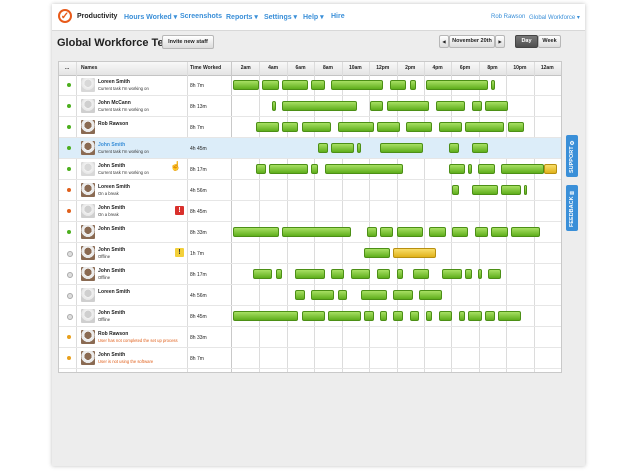  I want to click on workspace-menu: Global Workforce ▾, so click(554, 18).